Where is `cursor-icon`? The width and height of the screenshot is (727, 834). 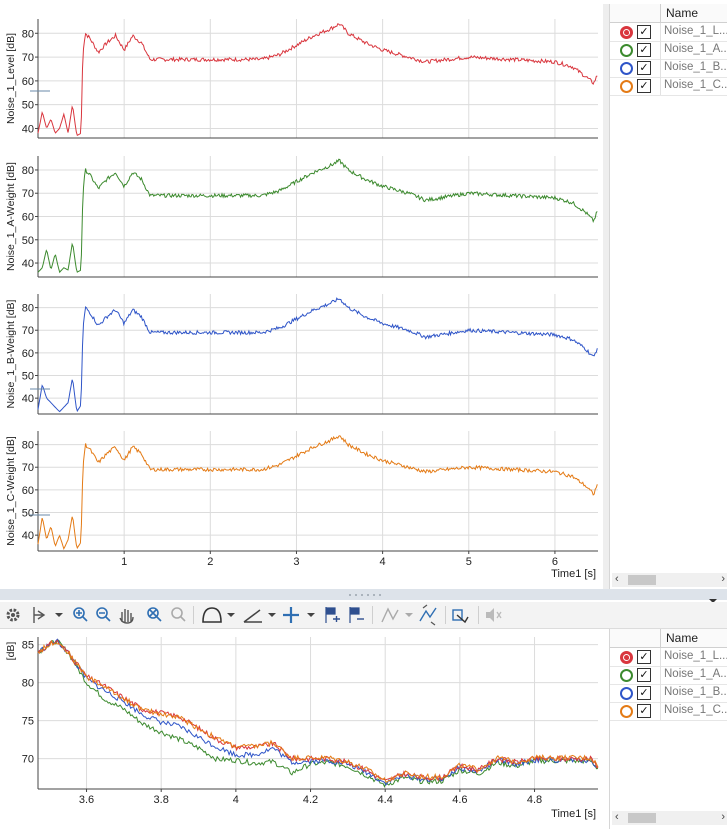 cursor-icon is located at coordinates (48, 615).